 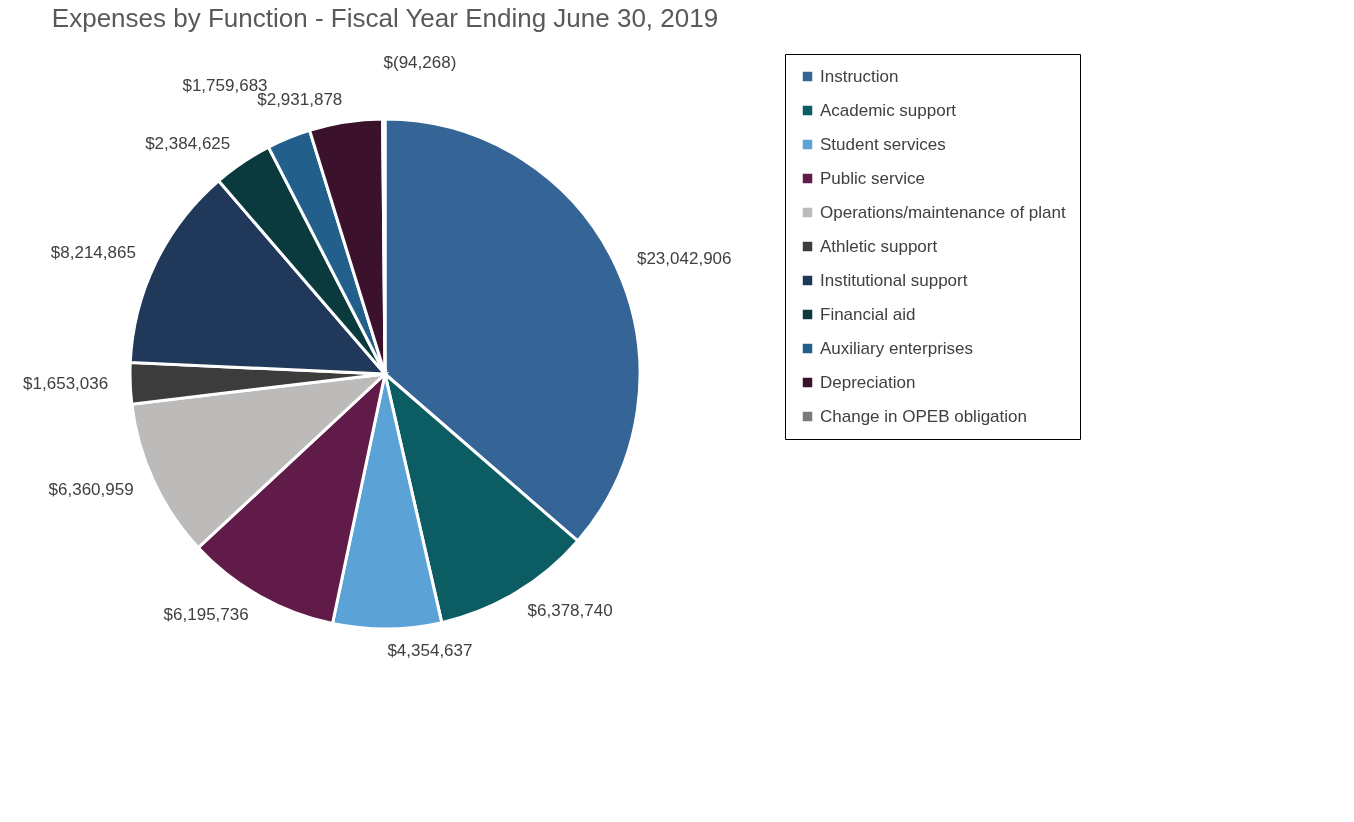 I want to click on data-label: $8,214,865, so click(x=93, y=252).